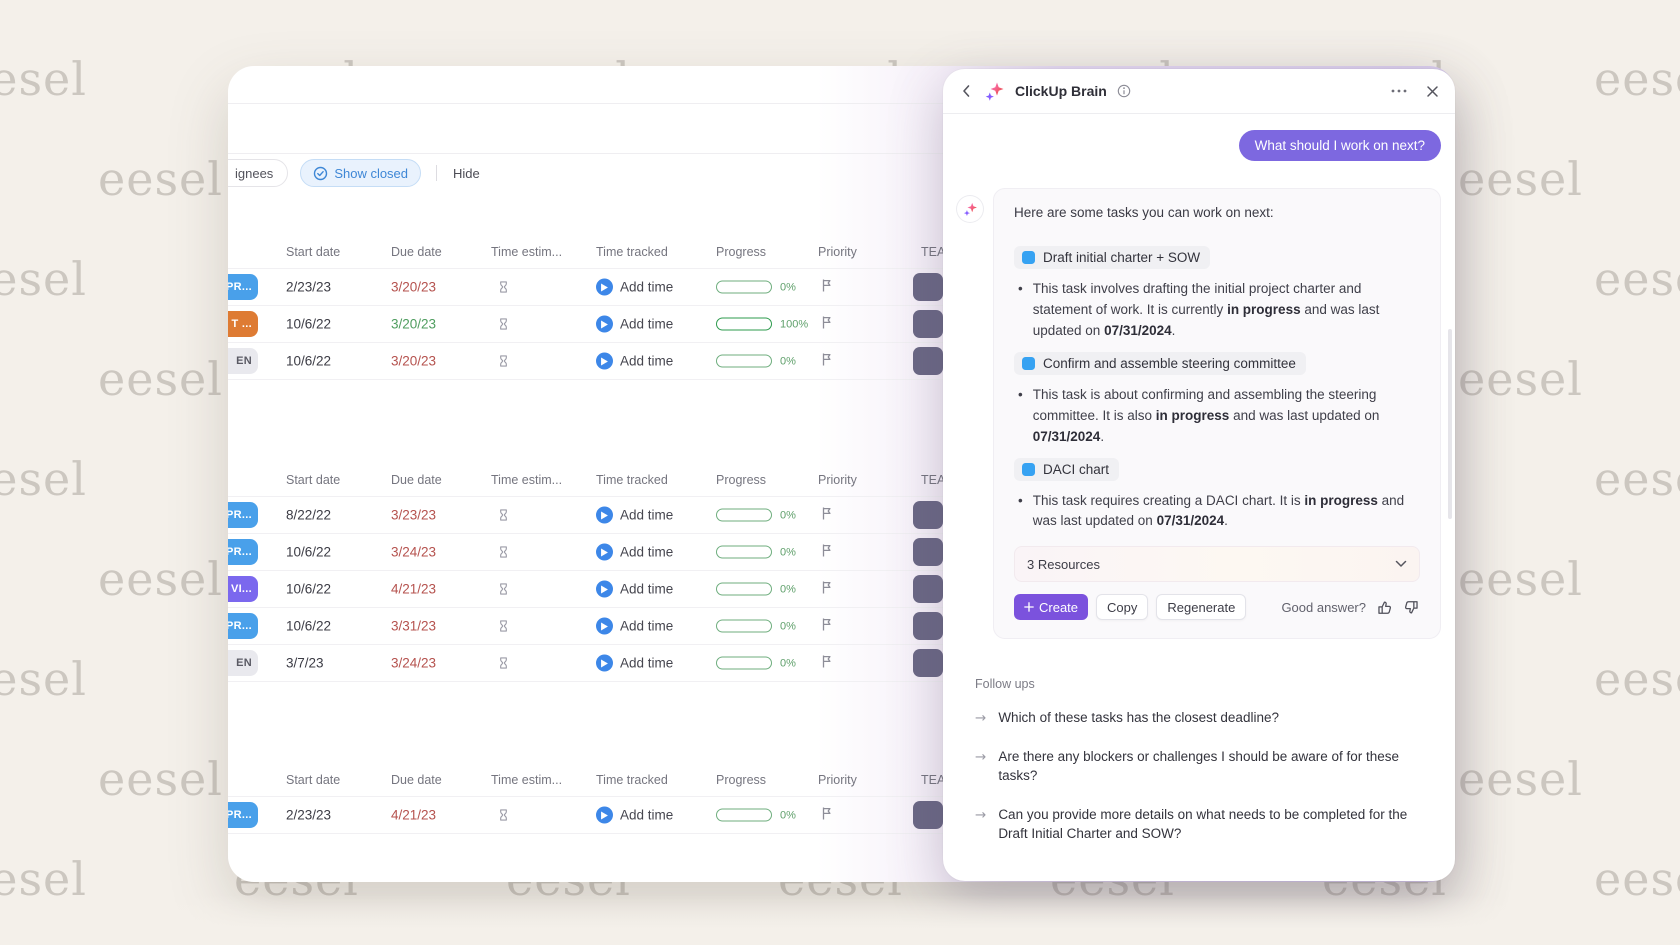 Image resolution: width=1680 pixels, height=945 pixels. What do you see at coordinates (414, 626) in the screenshot?
I see `due-date-cell: 3/31/23` at bounding box center [414, 626].